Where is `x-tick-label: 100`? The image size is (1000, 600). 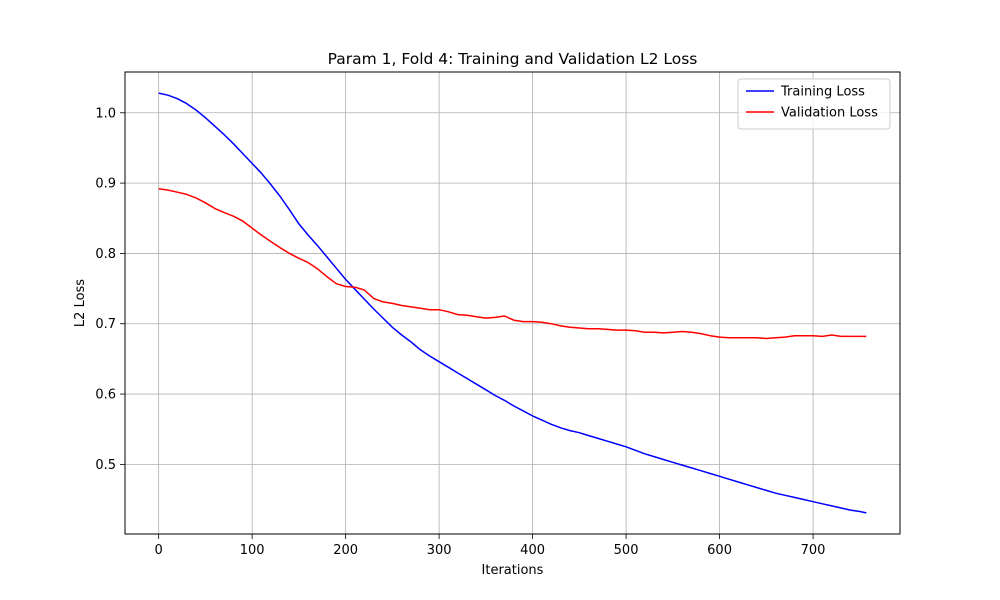 x-tick-label: 100 is located at coordinates (252, 550).